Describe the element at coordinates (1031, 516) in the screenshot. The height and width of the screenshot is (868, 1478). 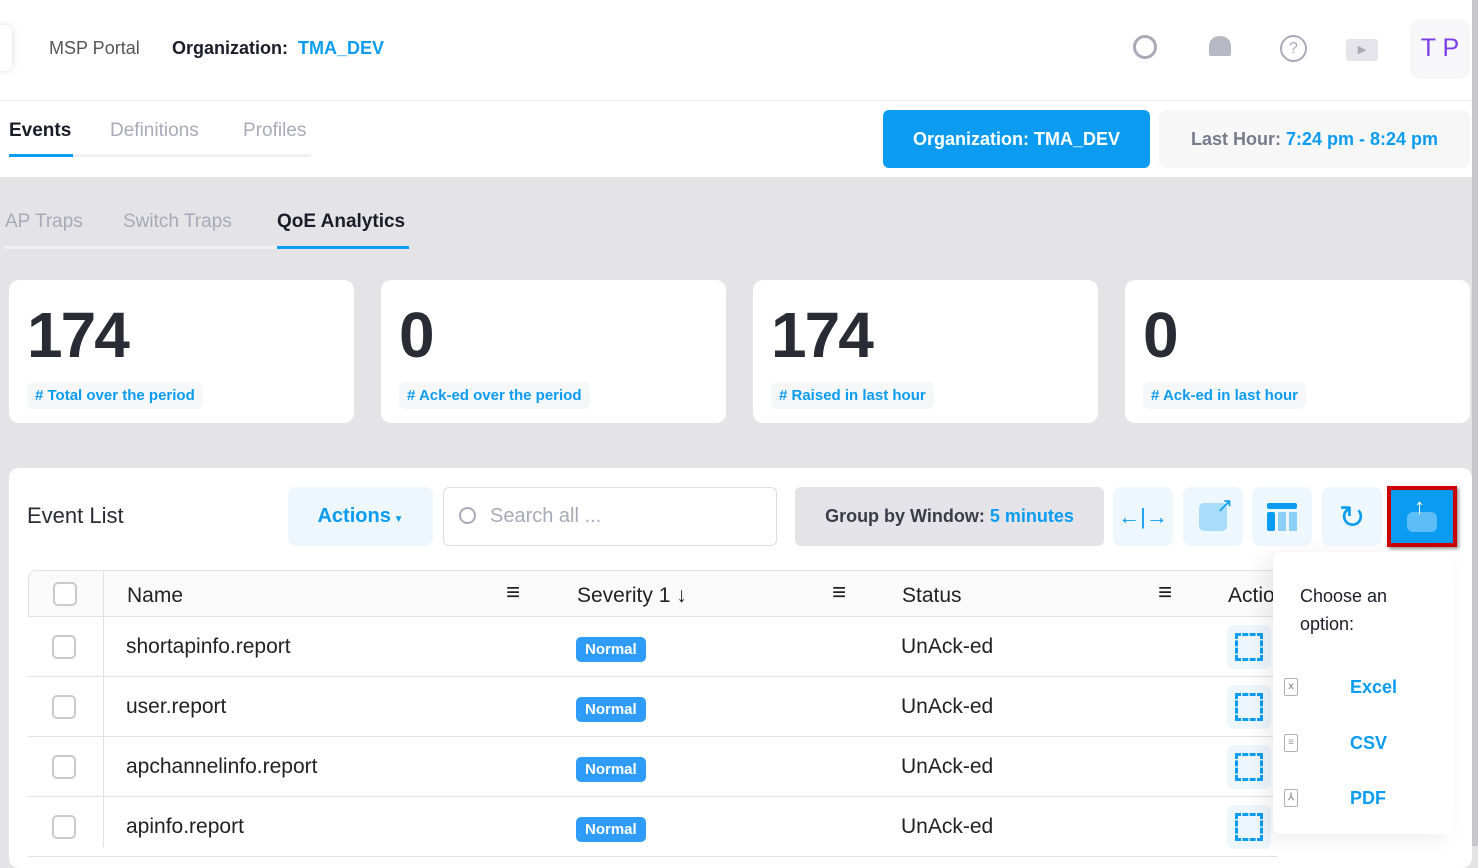
I see `group-value: 5 minutes` at that location.